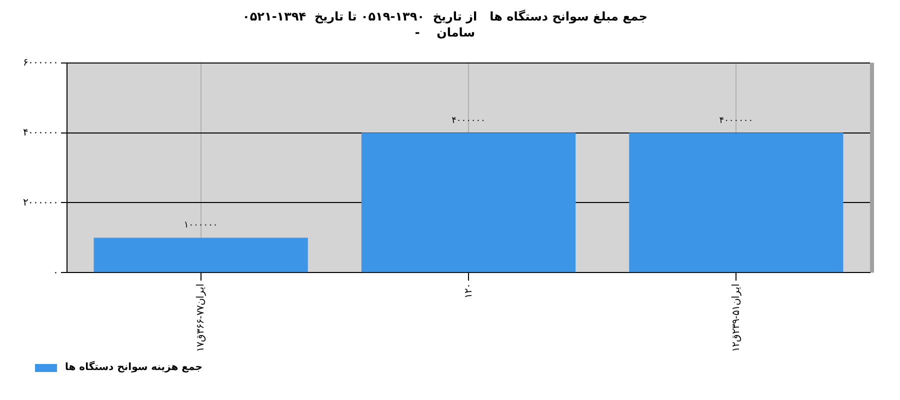  I want to click on legend-label: جمع هزینه سوانح دستگاه ها, so click(133, 367).